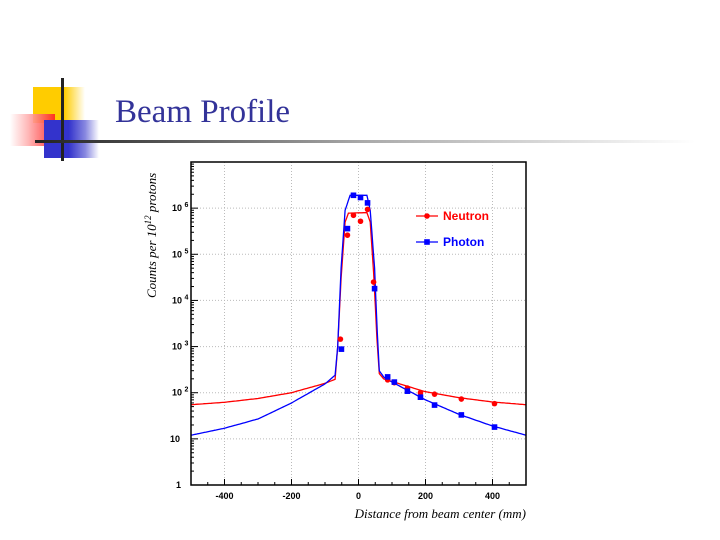  I want to click on x-axis-label: Distance from beam center (mm), so click(440, 513).